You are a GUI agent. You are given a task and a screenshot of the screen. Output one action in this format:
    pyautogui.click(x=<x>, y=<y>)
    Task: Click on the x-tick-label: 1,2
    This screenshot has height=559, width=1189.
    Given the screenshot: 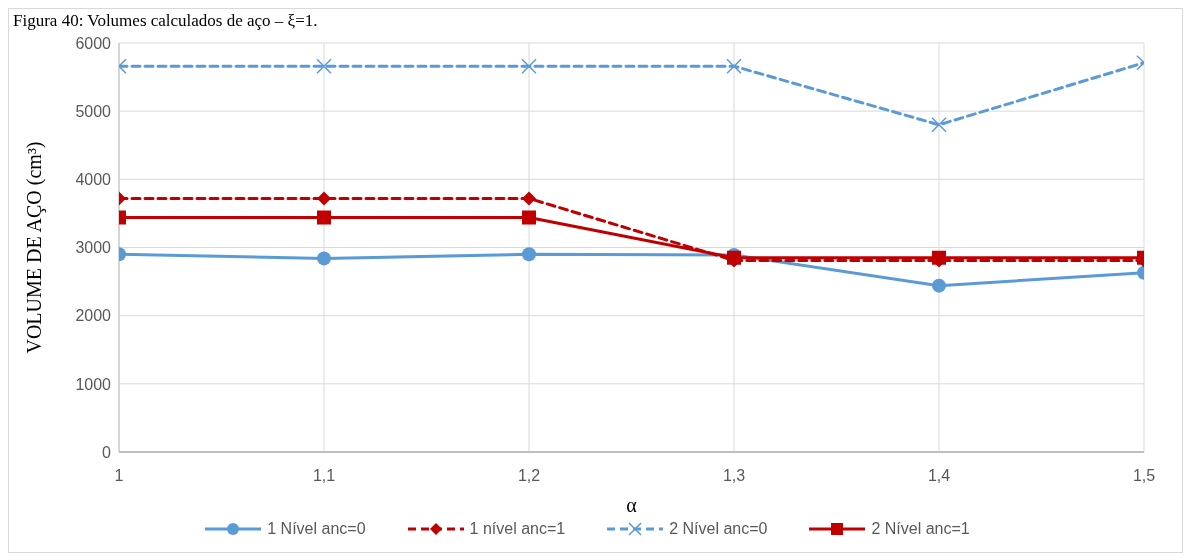 What is the action you would take?
    pyautogui.click(x=529, y=476)
    